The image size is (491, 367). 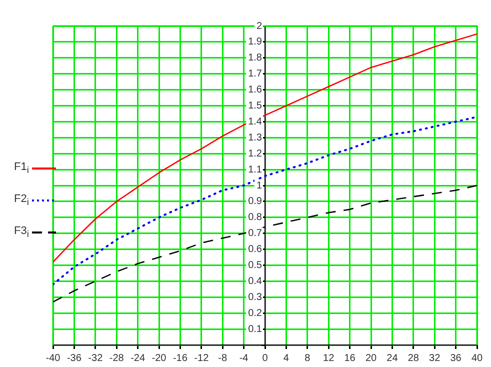 I want to click on x-tick-label: -36, so click(x=74, y=358).